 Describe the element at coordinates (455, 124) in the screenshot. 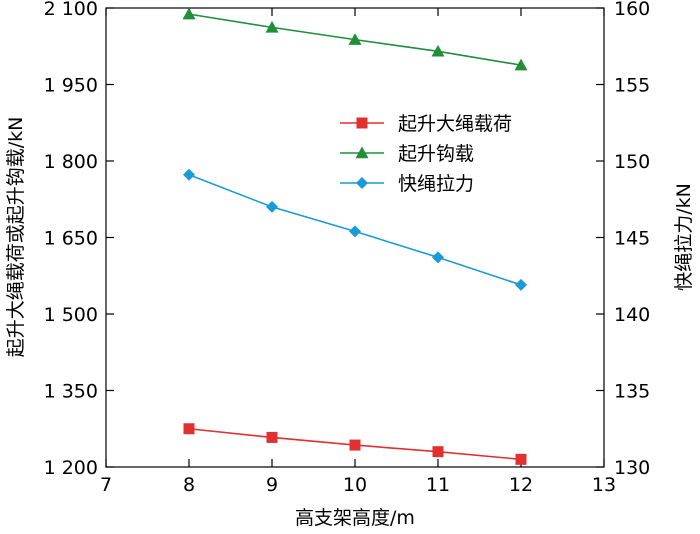

I see `legend-label: 起升大绳载荷` at that location.